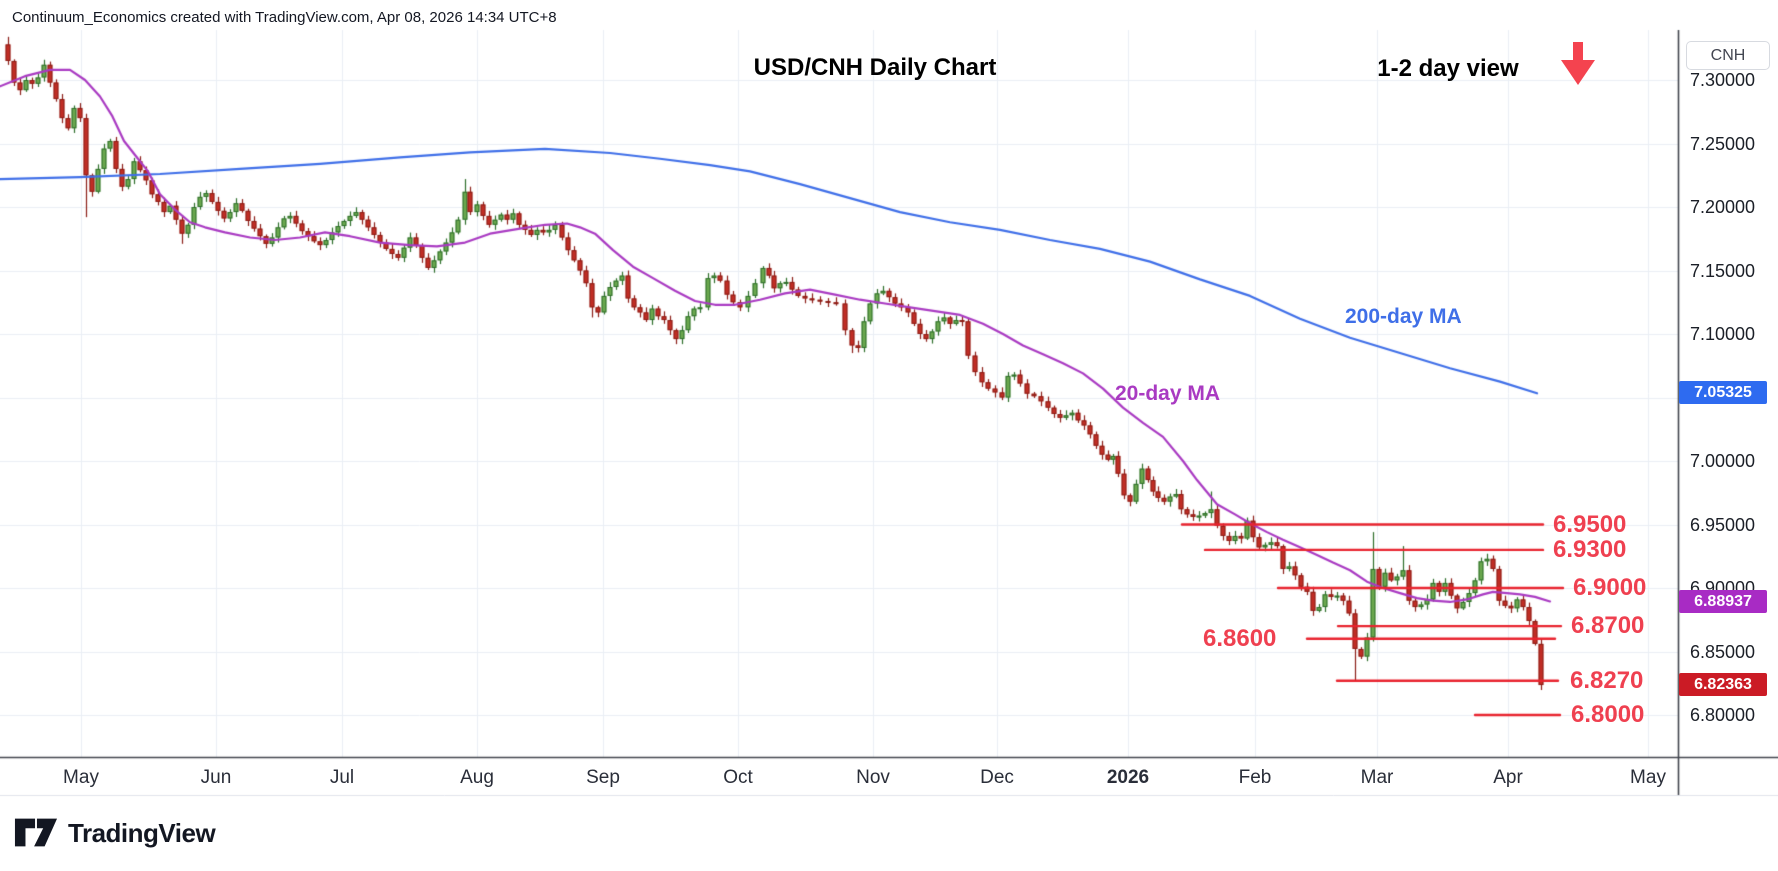 The image size is (1778, 871). Describe the element at coordinates (1723, 207) in the screenshot. I see `price-tick-label: 7.20000` at that location.